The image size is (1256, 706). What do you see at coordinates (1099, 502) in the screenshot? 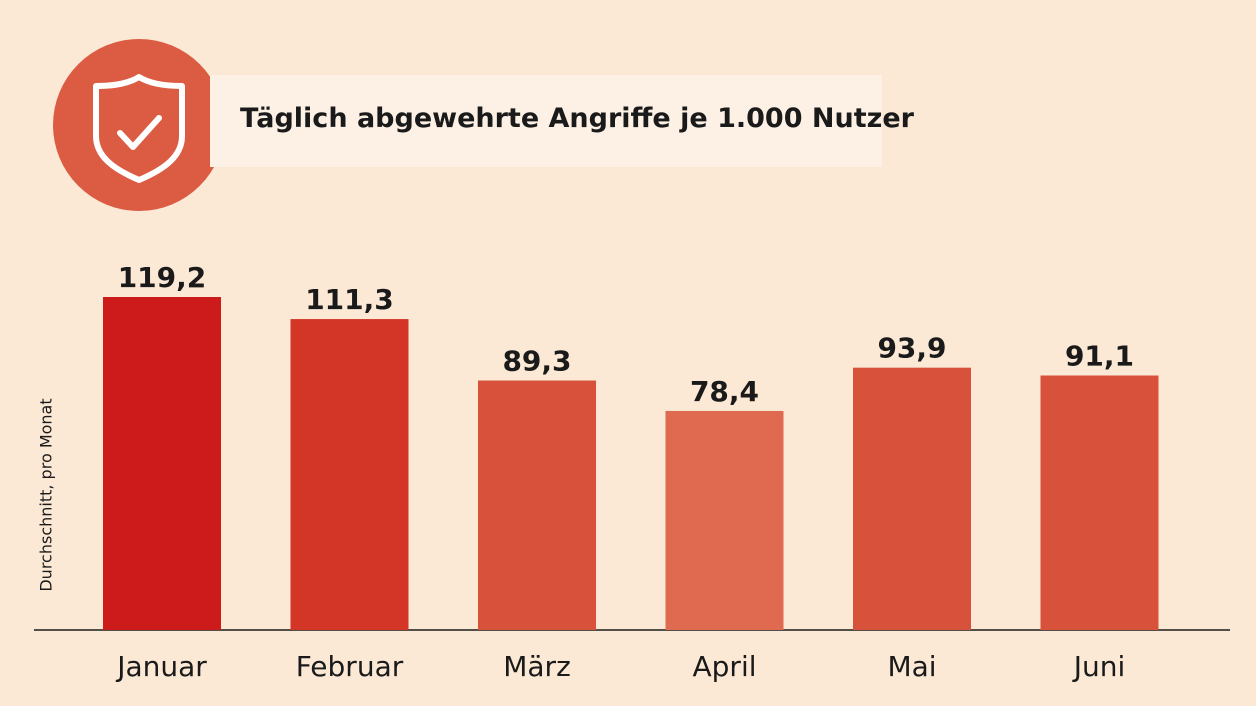
I see `bar-juni` at bounding box center [1099, 502].